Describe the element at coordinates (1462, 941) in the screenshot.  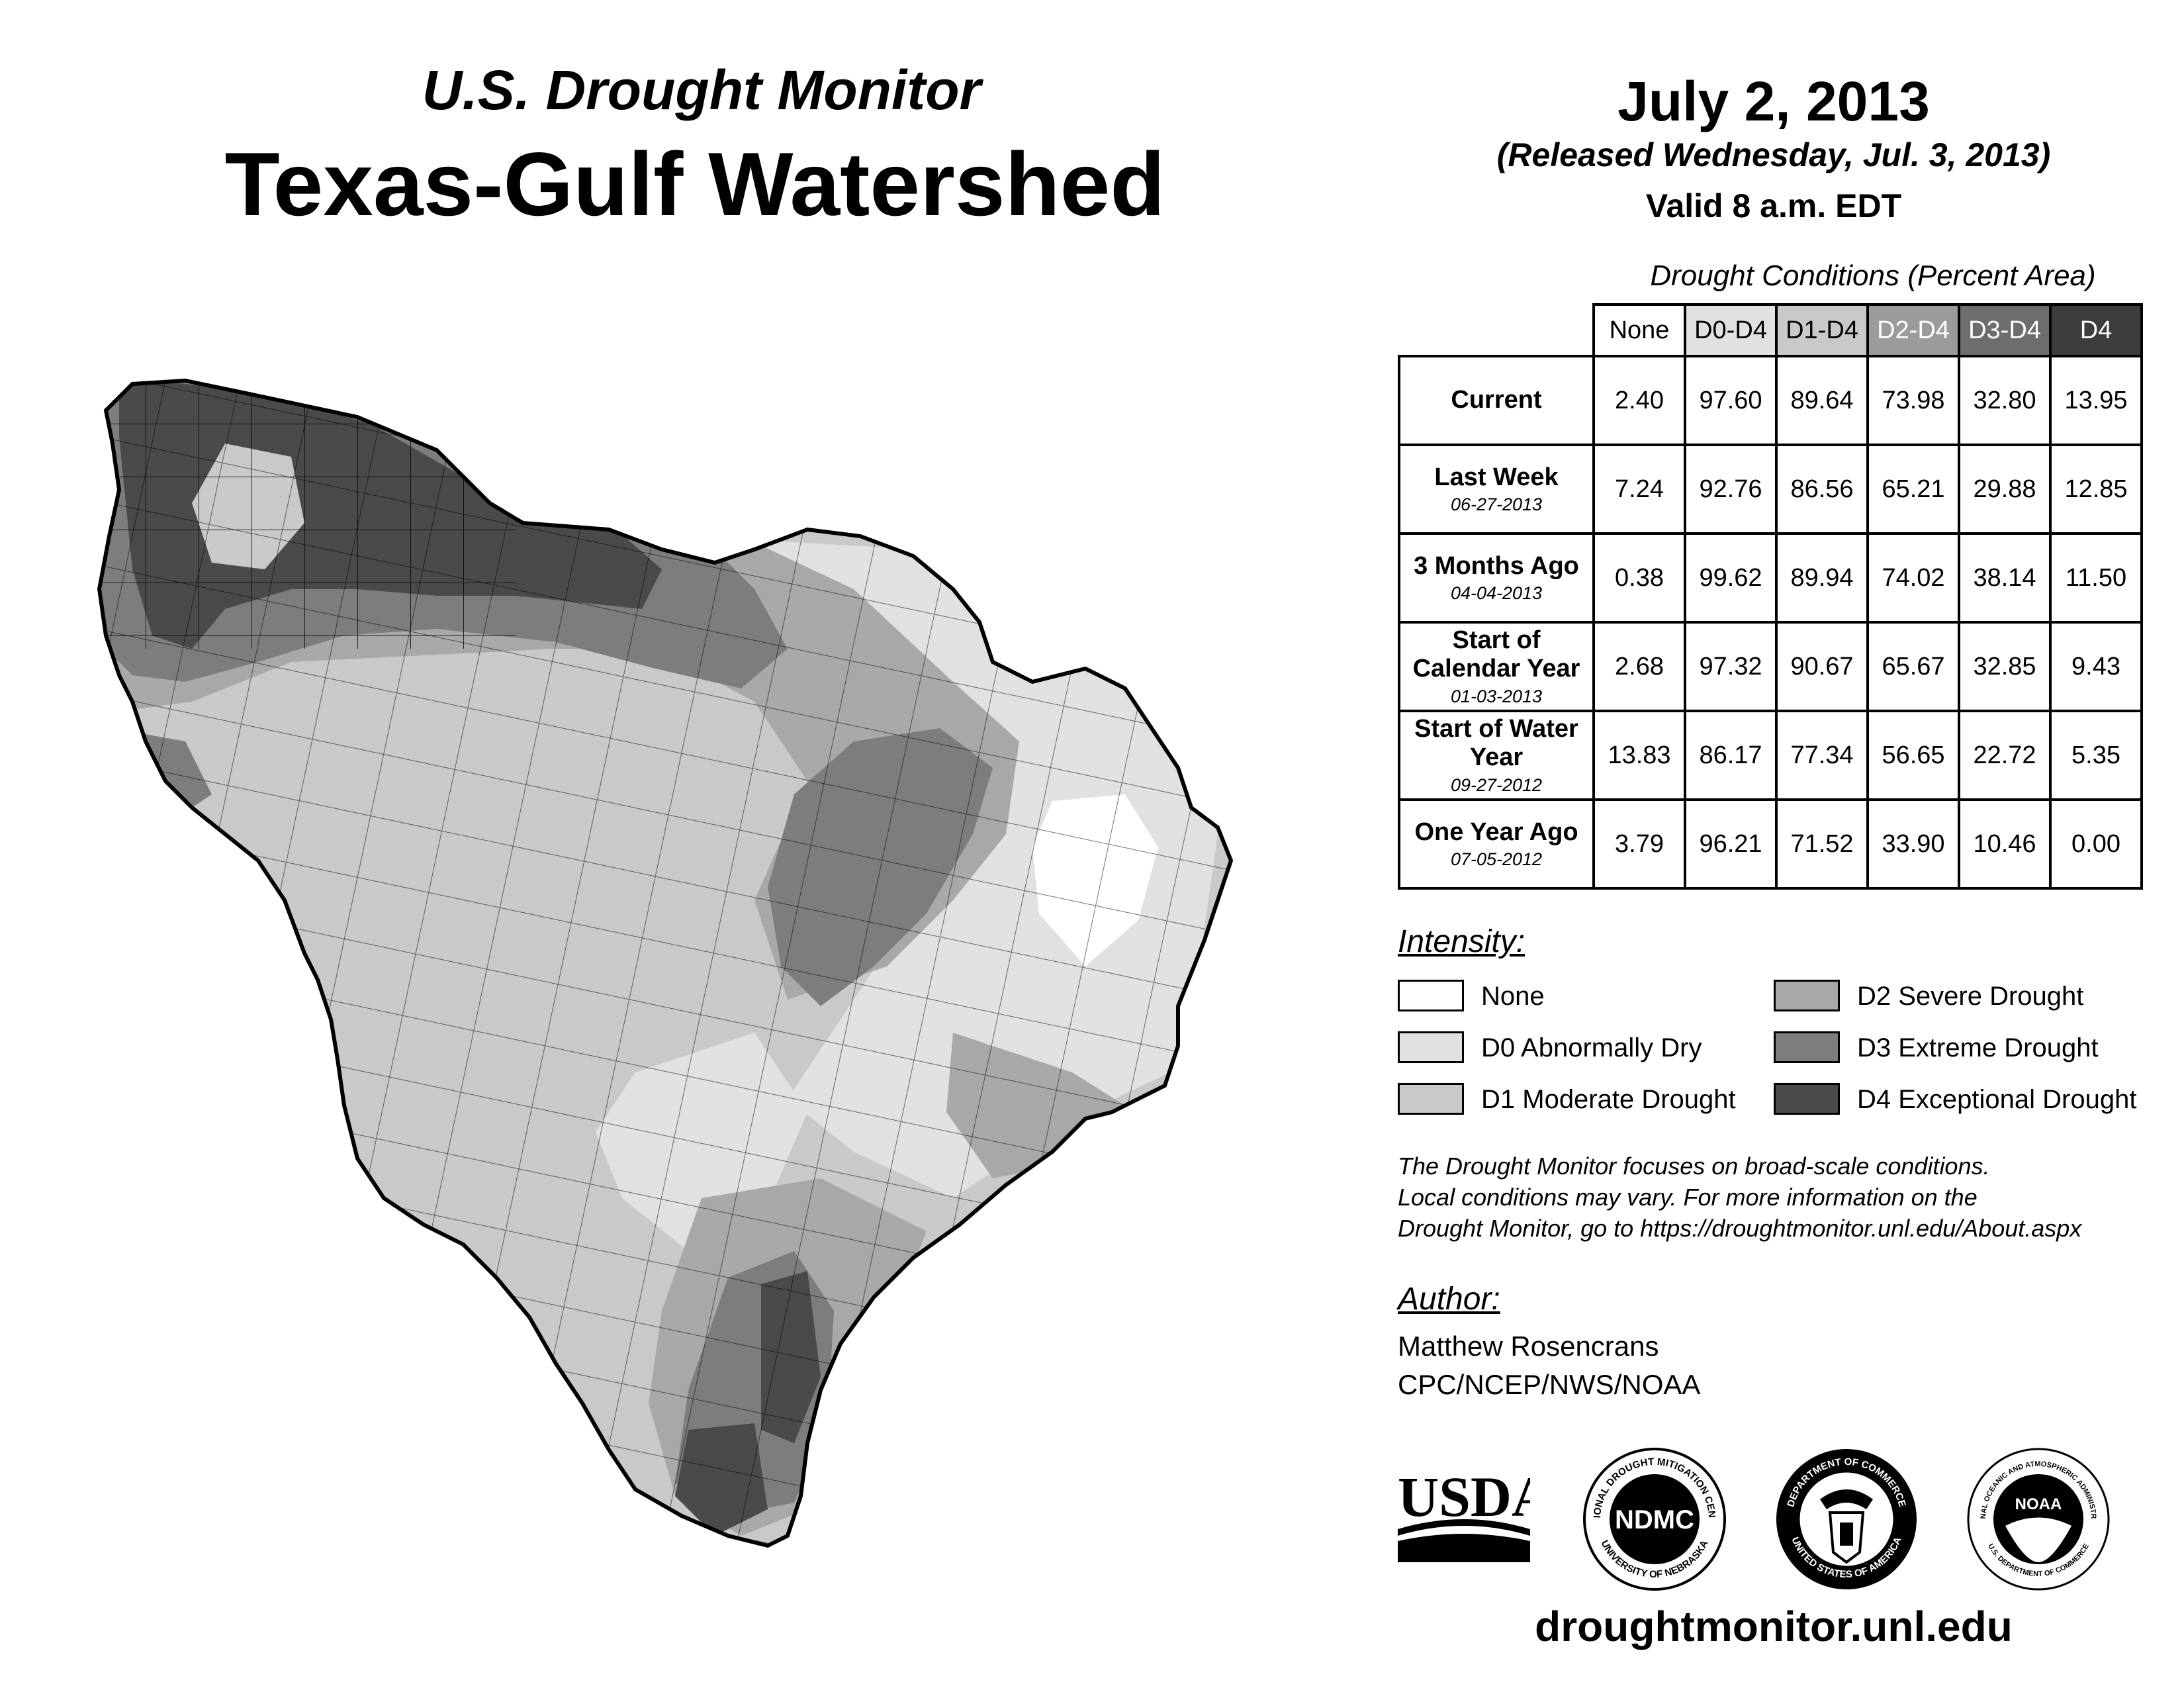
I see `legend-title: Intensity:` at that location.